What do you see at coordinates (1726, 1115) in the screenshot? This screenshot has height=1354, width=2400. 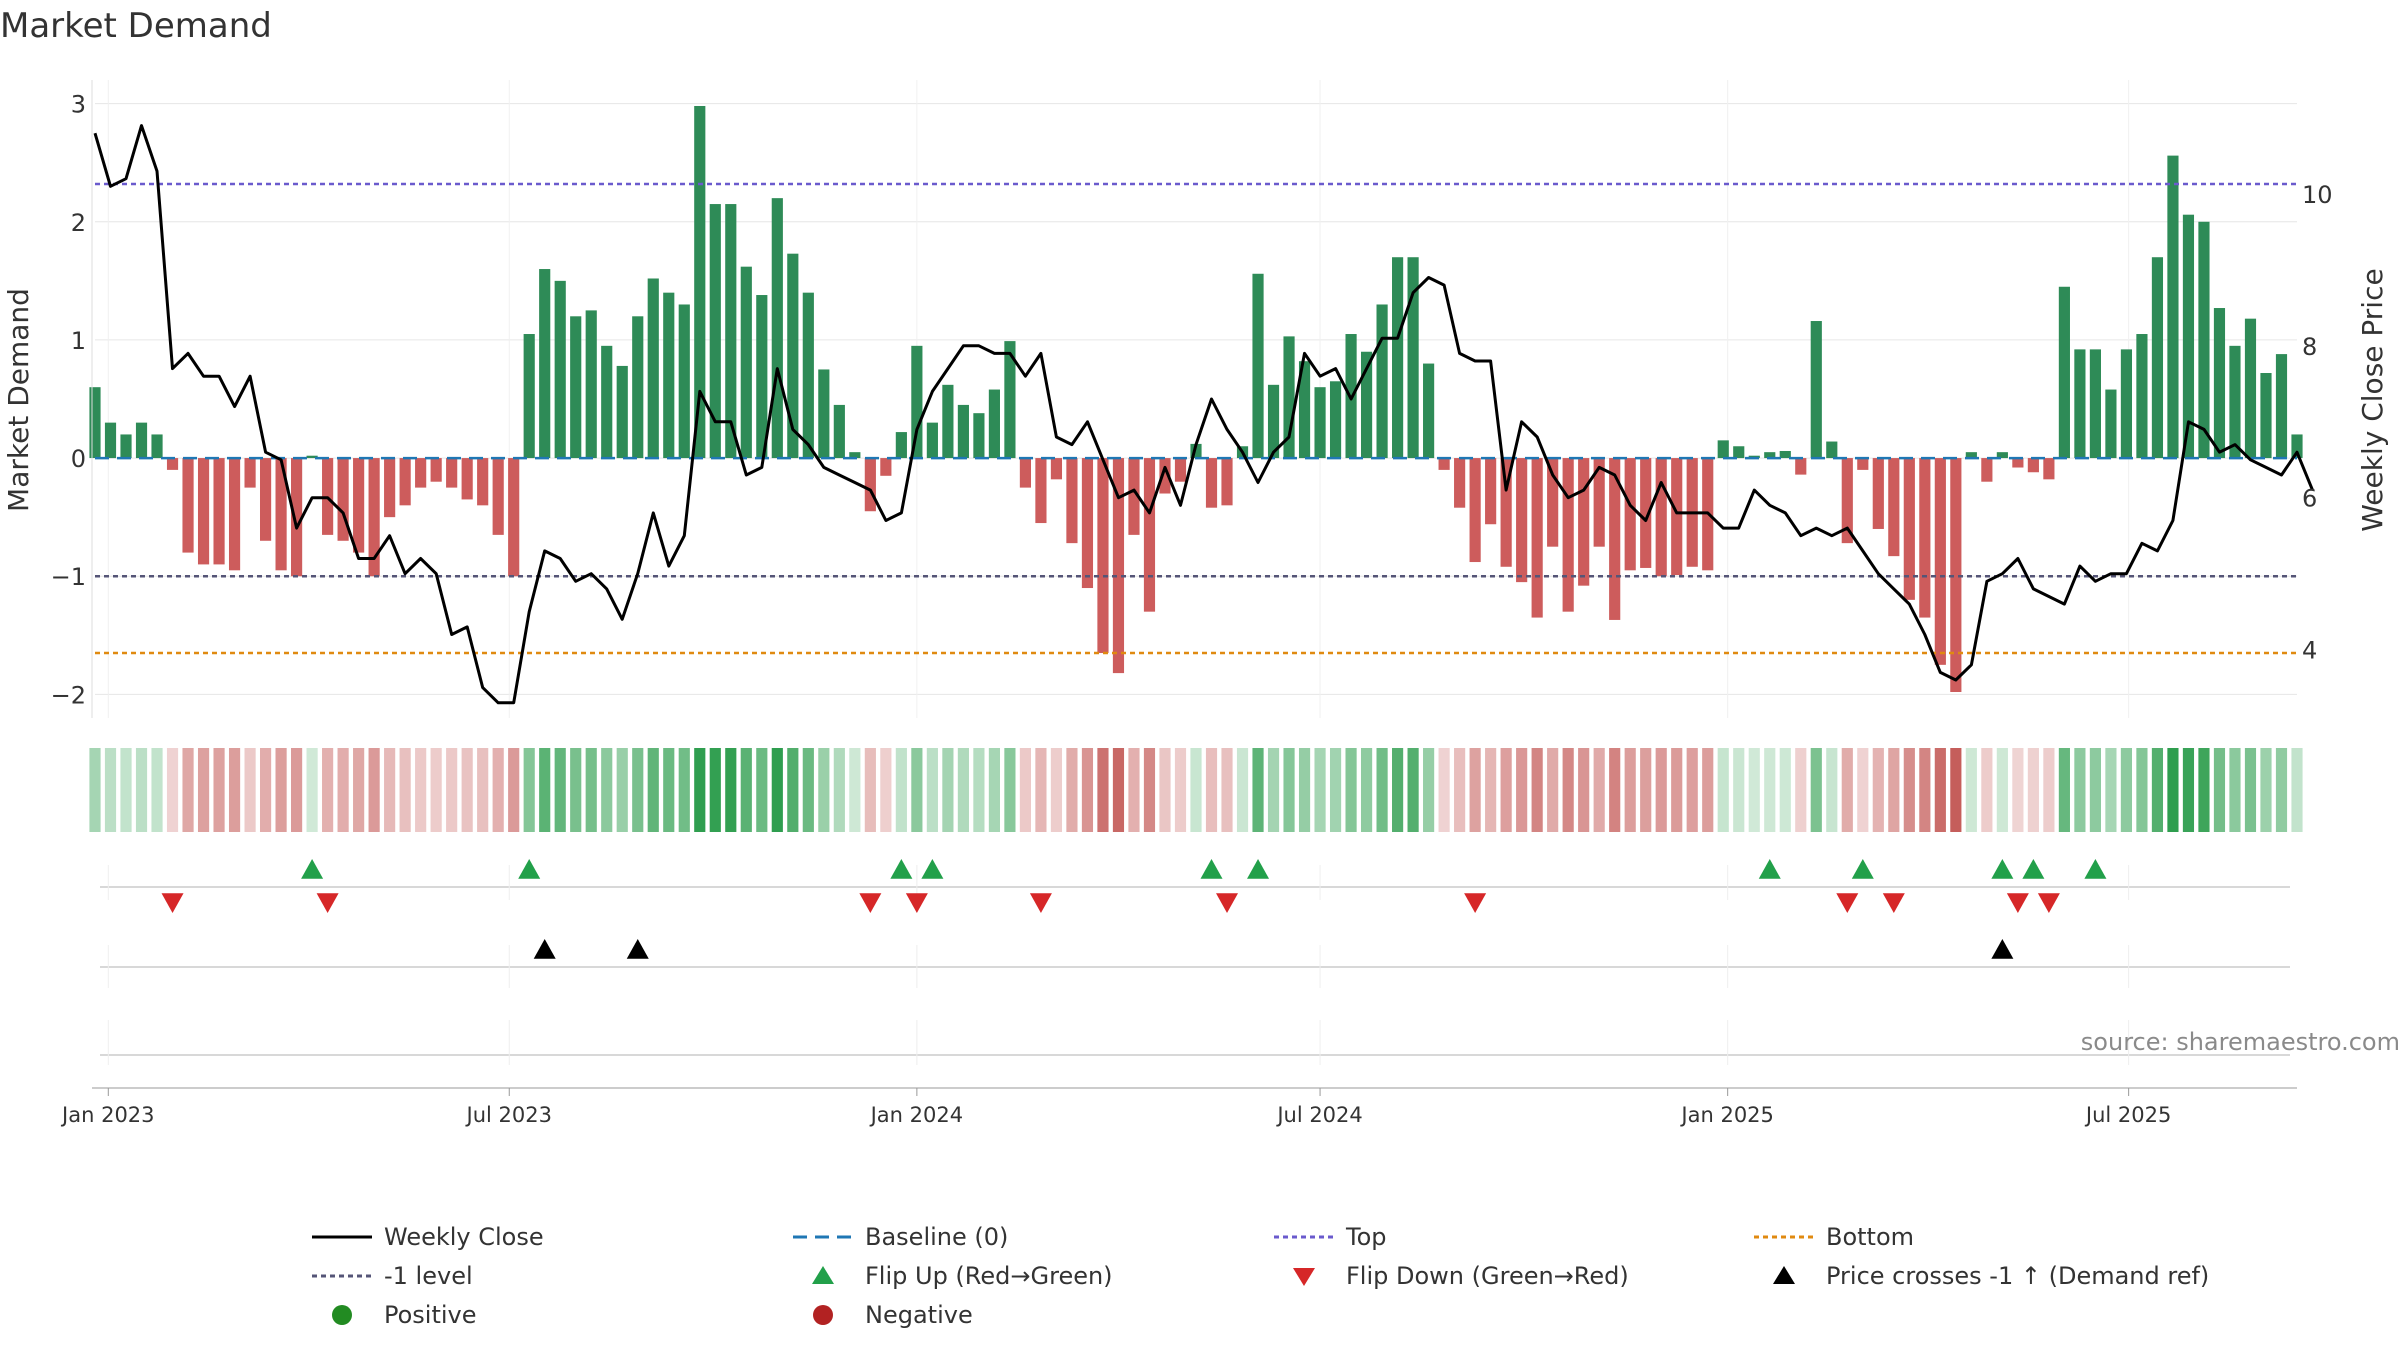 I see `x-tick-label: Jan 2025` at bounding box center [1726, 1115].